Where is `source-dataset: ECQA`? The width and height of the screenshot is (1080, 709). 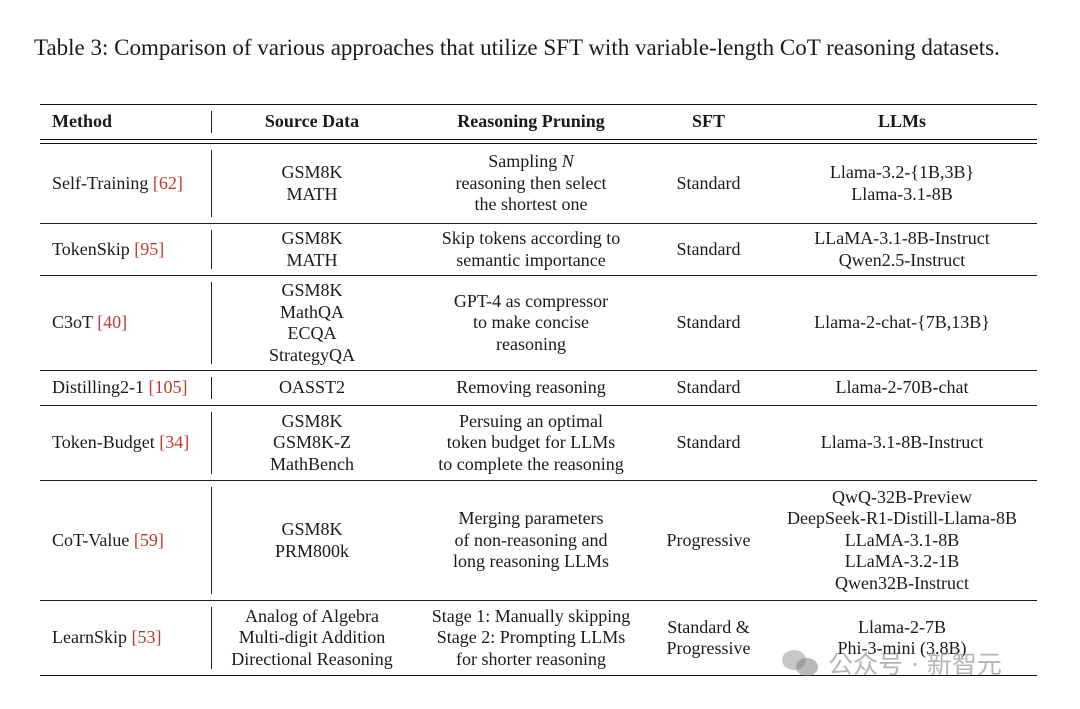
source-dataset: ECQA is located at coordinates (312, 333).